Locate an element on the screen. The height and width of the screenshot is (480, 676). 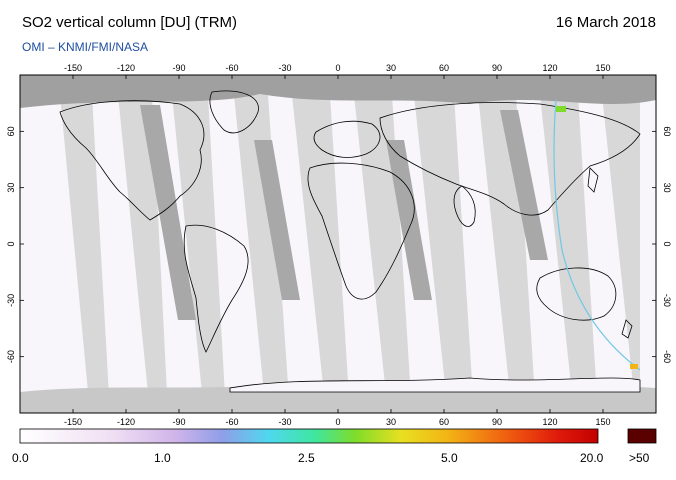
lon-label-top: 60 is located at coordinates (444, 68).